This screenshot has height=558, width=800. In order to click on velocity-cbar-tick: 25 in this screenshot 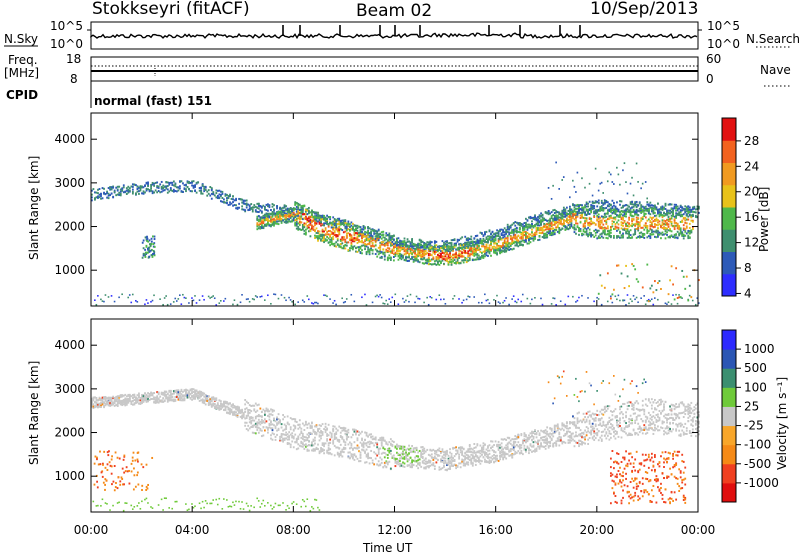, I will do `click(751, 406)`.